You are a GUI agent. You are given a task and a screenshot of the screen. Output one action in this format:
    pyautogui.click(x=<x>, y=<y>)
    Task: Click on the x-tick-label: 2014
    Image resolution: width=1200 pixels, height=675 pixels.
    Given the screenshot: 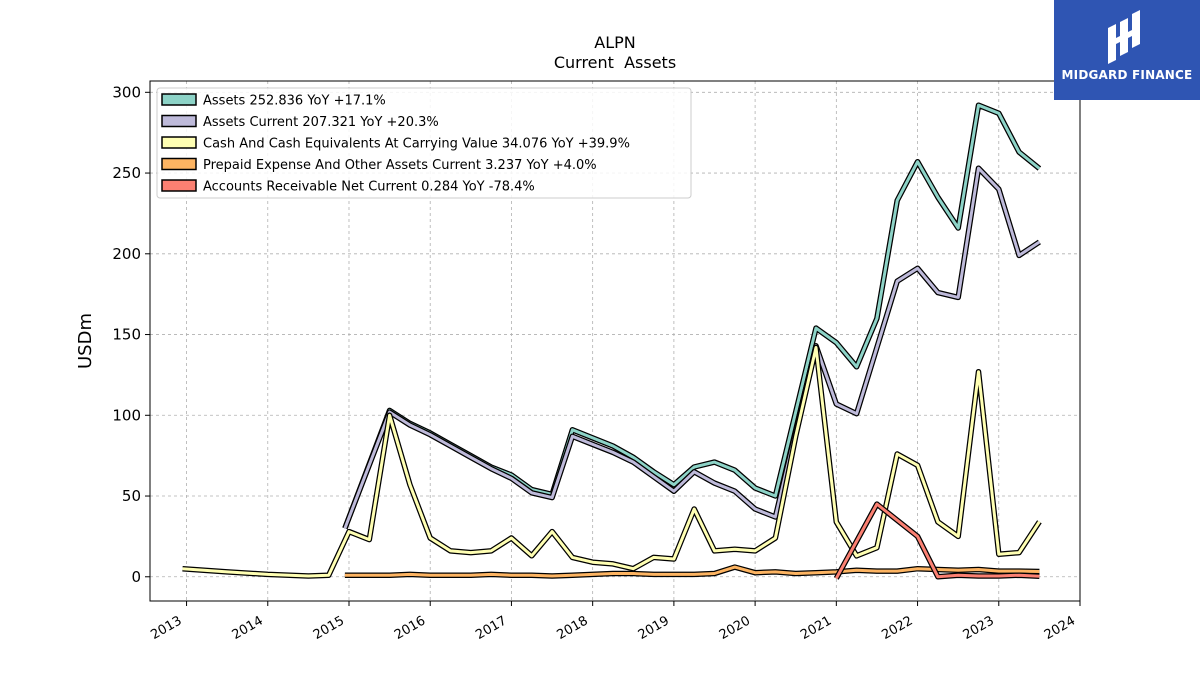 What is the action you would take?
    pyautogui.click(x=248, y=628)
    